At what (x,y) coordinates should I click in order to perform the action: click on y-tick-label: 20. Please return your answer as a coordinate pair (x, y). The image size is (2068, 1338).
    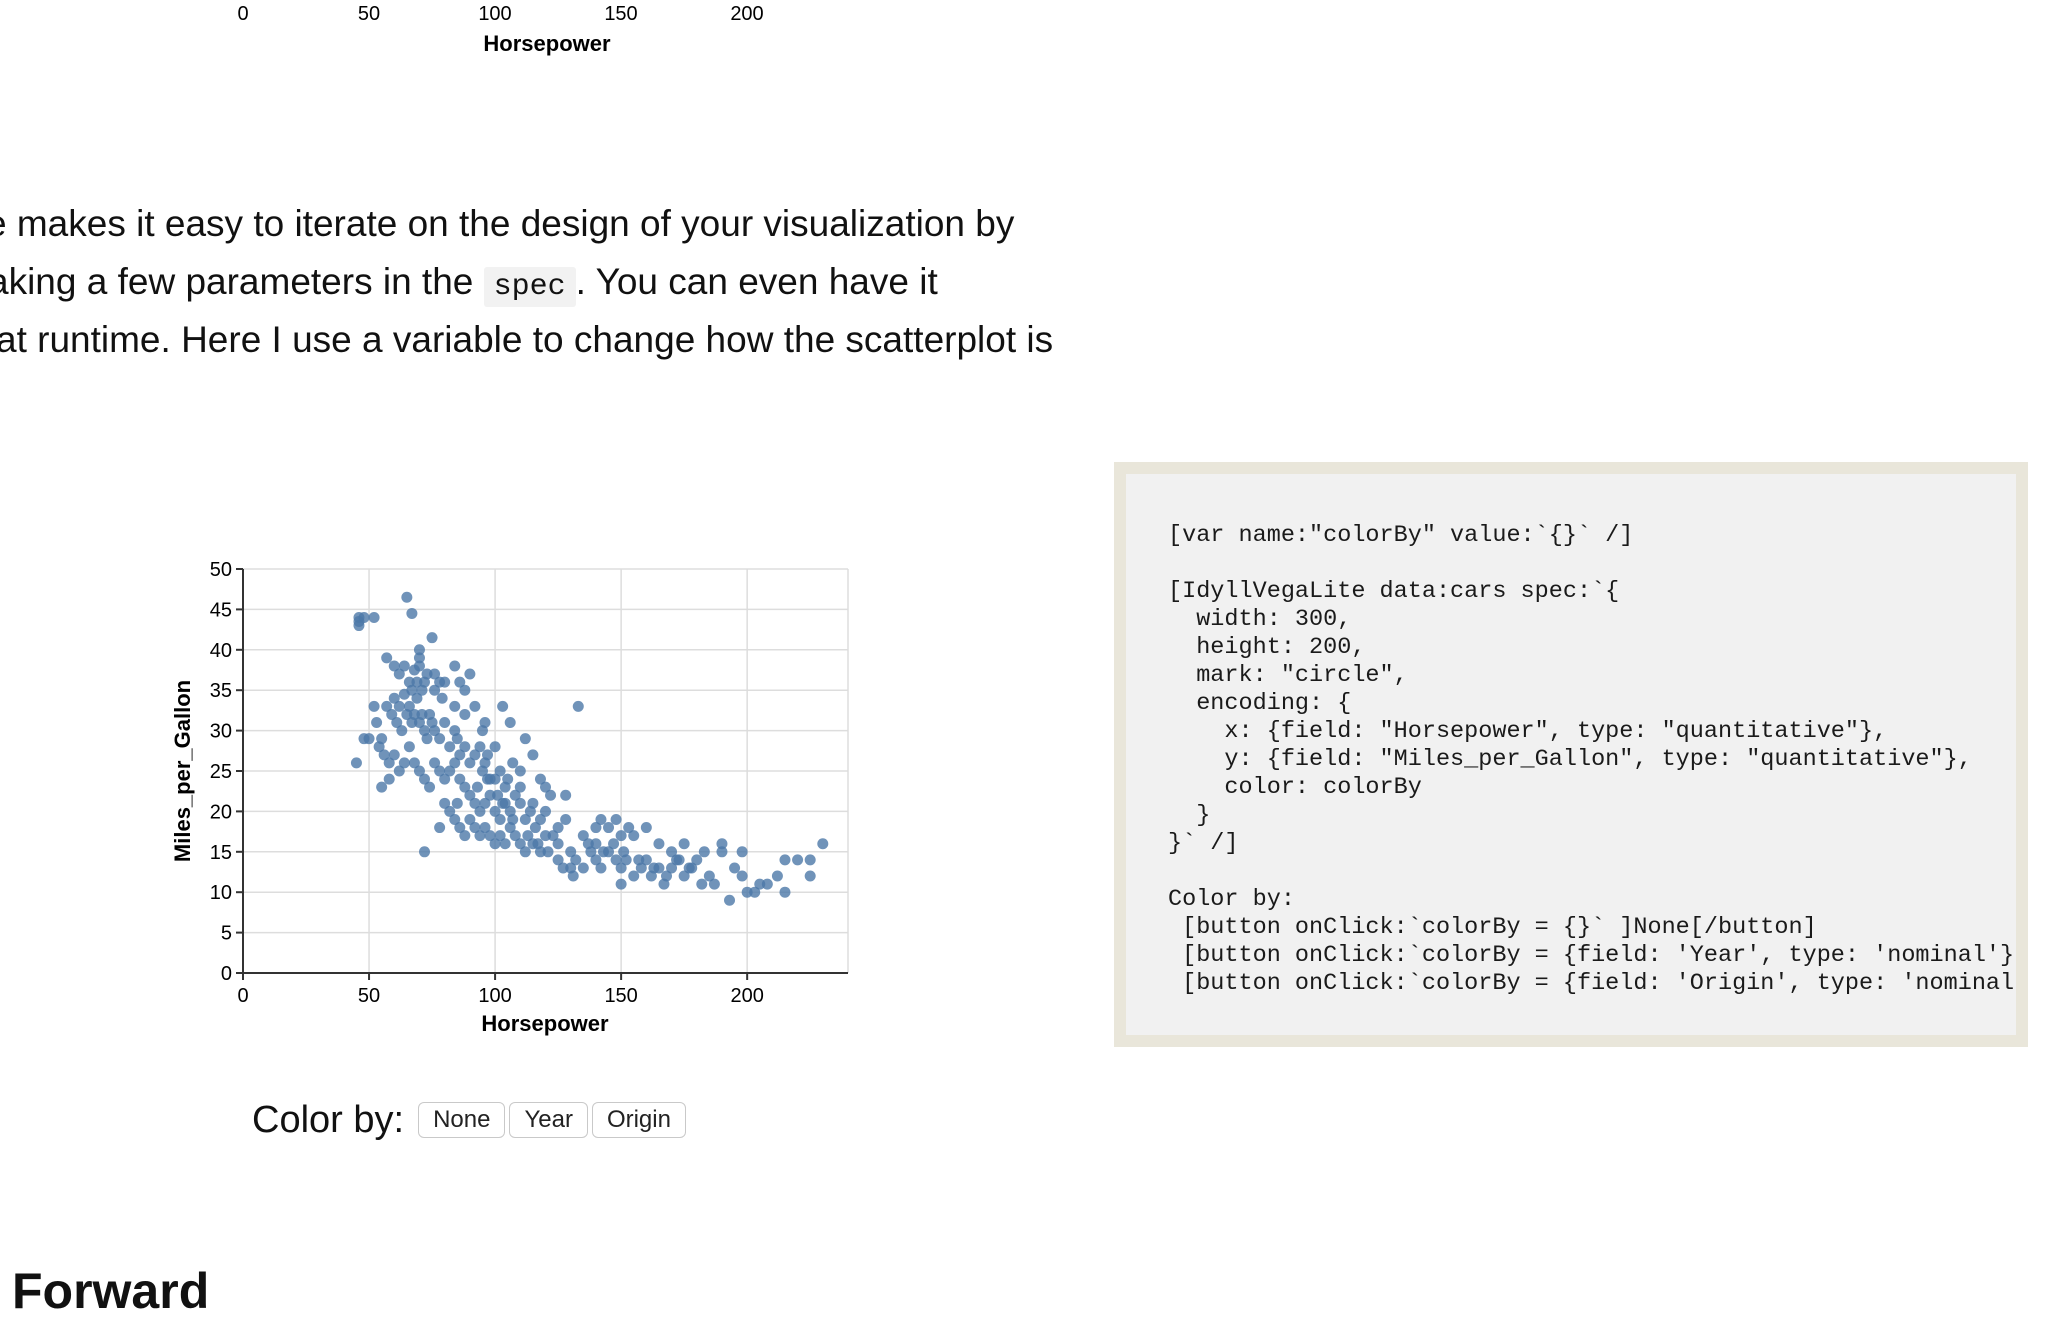
    Looking at the image, I should click on (221, 812).